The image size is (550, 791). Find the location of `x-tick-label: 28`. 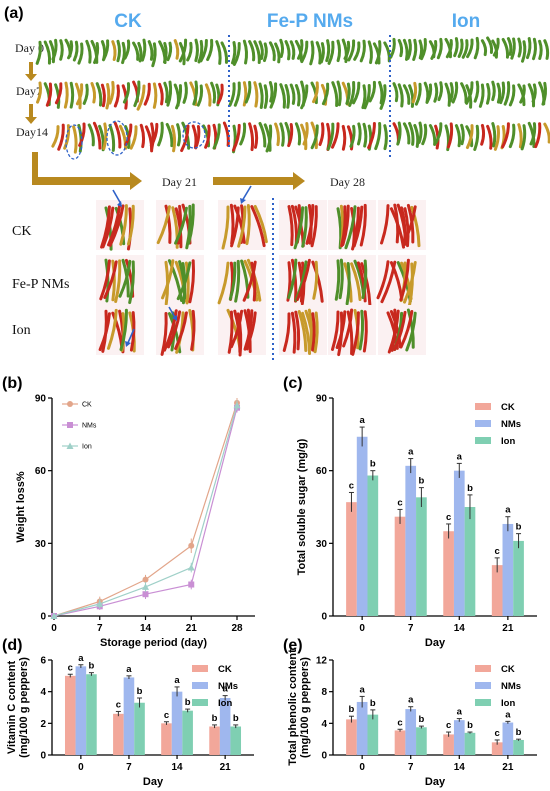

x-tick-label: 28 is located at coordinates (237, 628).